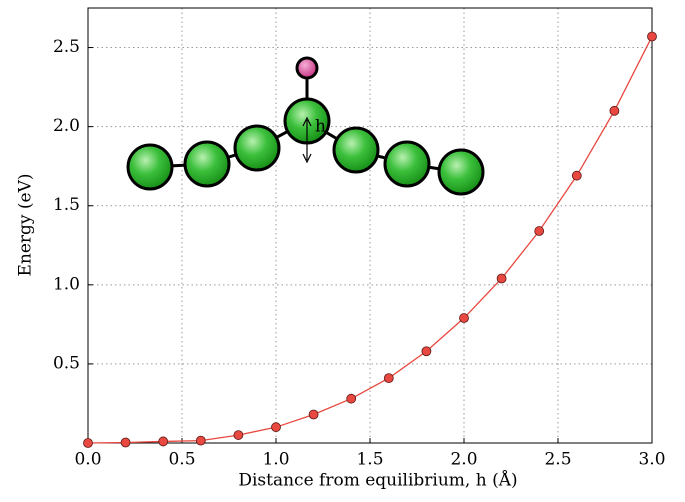 The height and width of the screenshot is (502, 685). Describe the element at coordinates (66, 363) in the screenshot. I see `y-tick-label: 0.5` at that location.